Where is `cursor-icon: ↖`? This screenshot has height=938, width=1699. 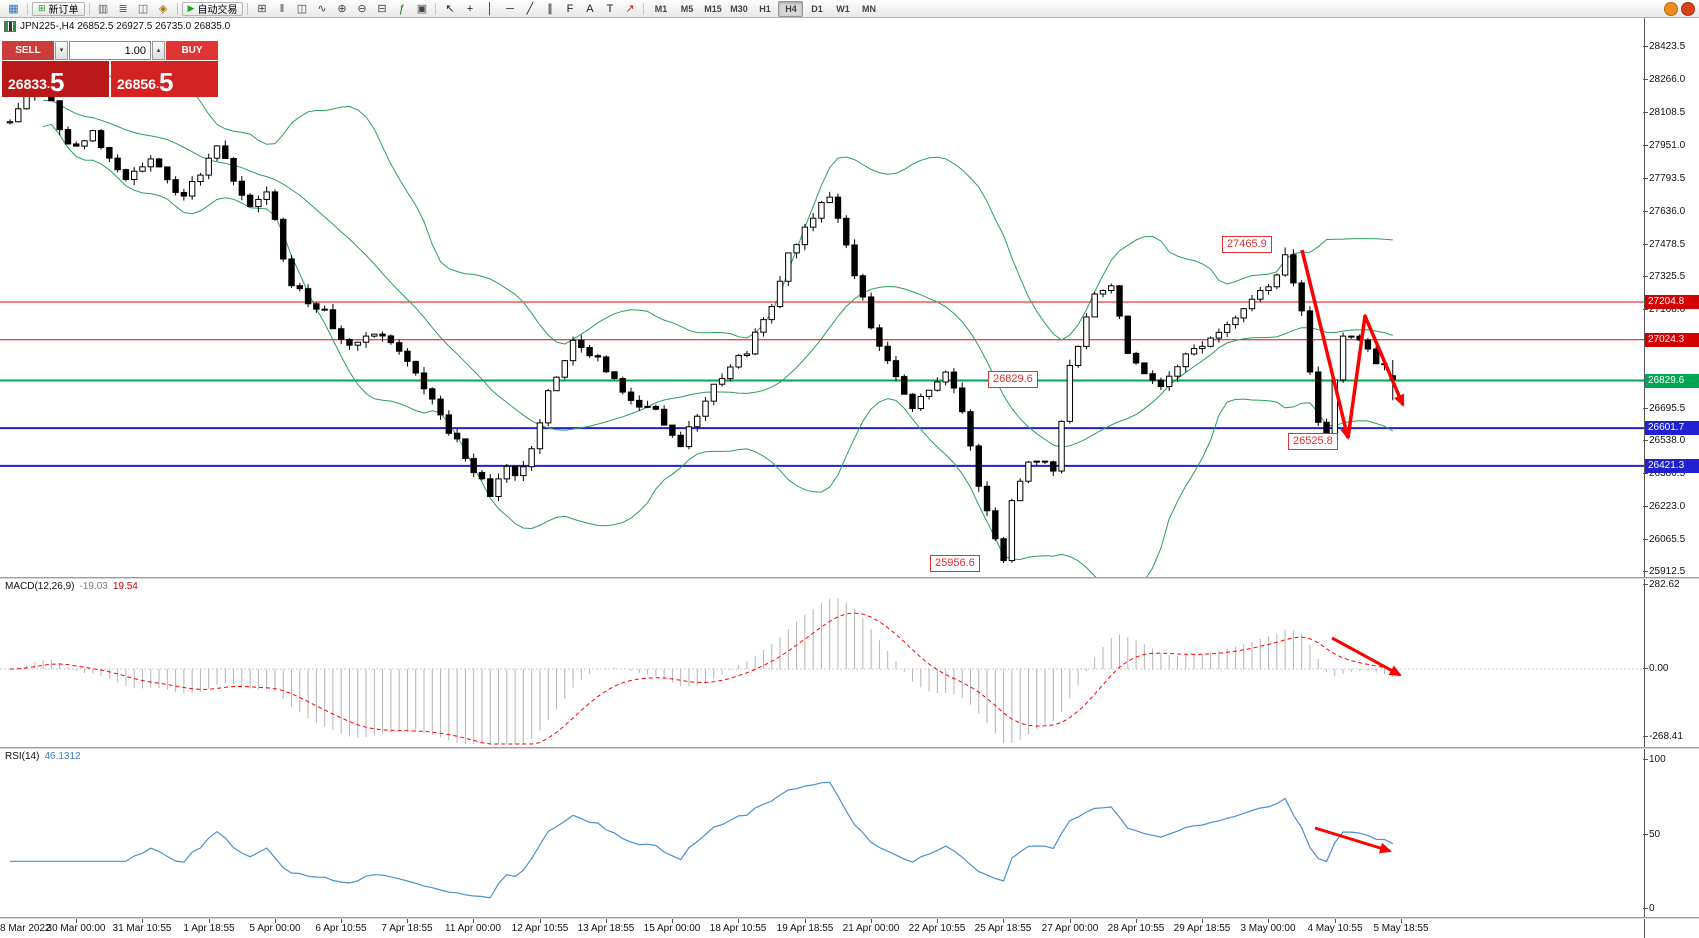 cursor-icon: ↖ is located at coordinates (450, 8).